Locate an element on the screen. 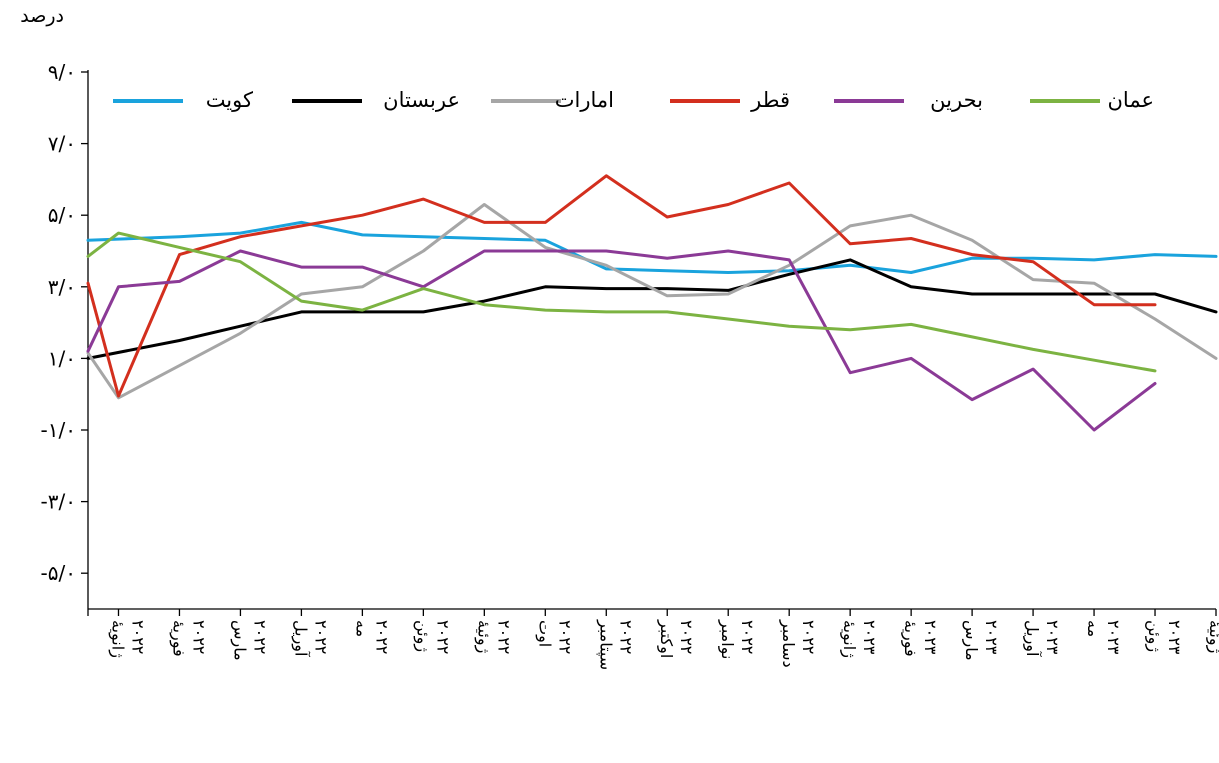 Image resolution: width=1219 pixels, height=763 pixels. x-tick-label: نوامبر ۲۰۲۲ is located at coordinates (737, 639).